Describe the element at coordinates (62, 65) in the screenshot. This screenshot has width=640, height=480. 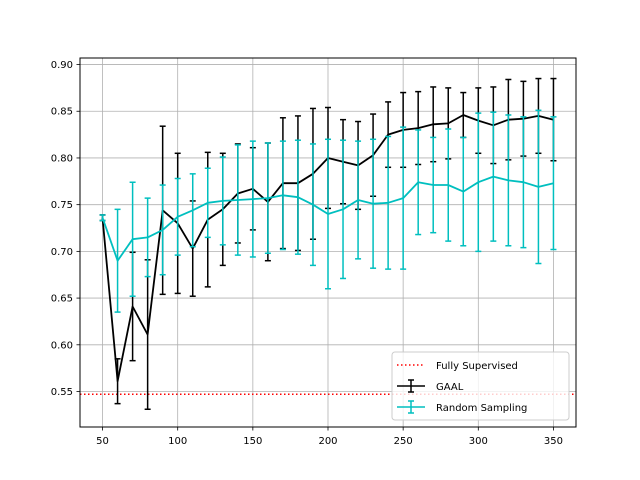
I see `y-tick-label: 0.90` at that location.